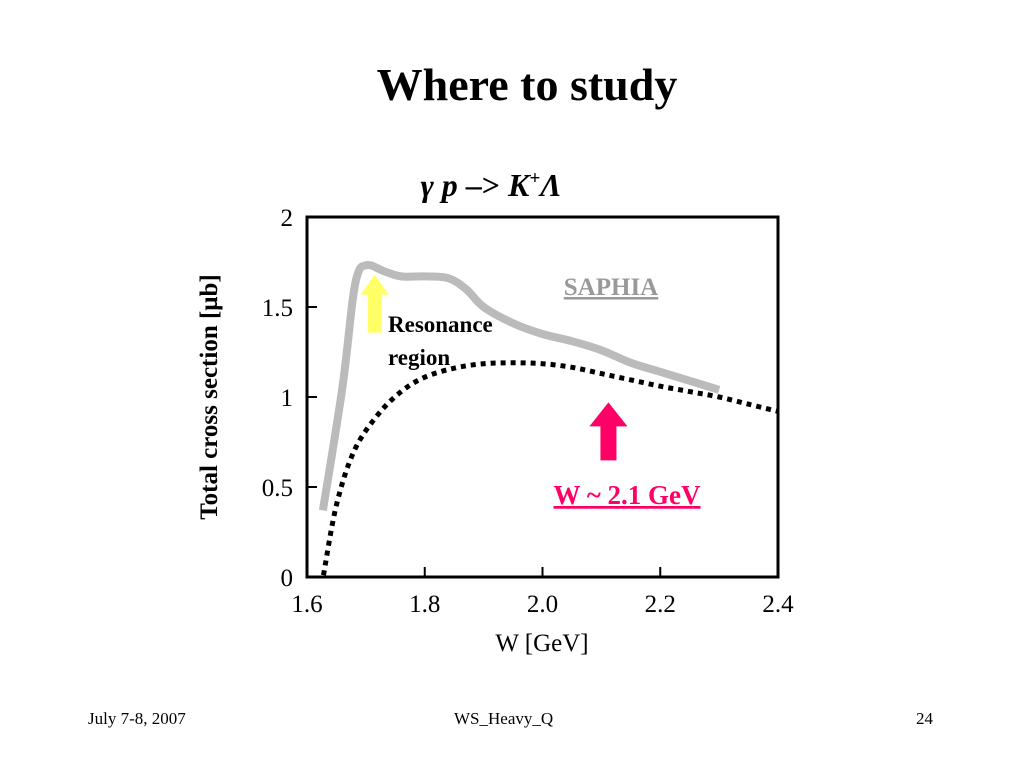 The image size is (1024, 768). I want to click on y-axis-label: Total cross section [μb], so click(209, 396).